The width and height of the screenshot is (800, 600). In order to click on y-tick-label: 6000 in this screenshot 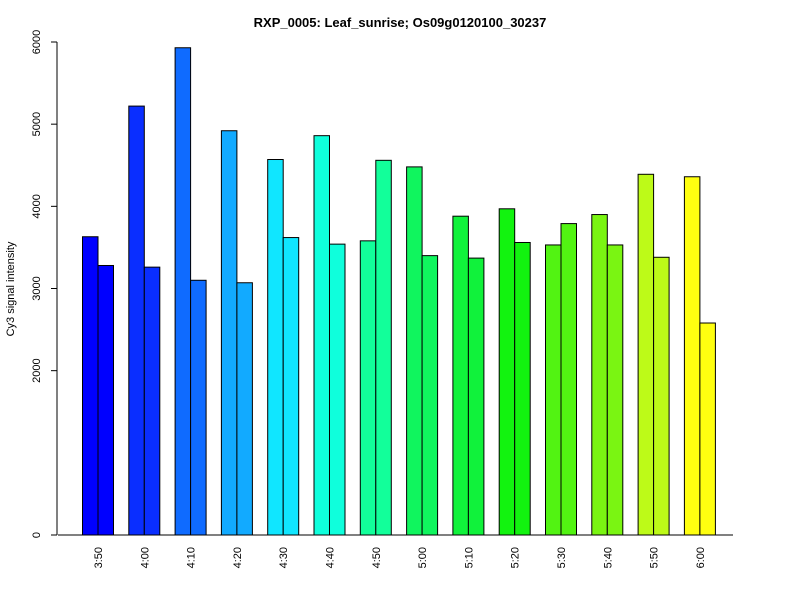, I will do `click(37, 42)`.